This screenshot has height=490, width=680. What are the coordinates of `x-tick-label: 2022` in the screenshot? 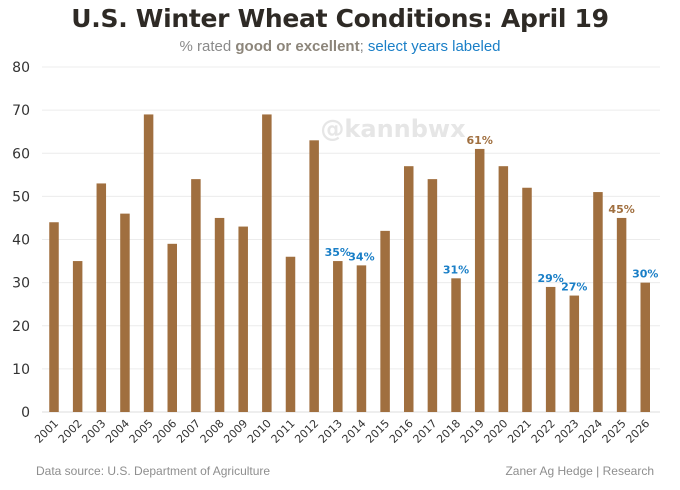 It's located at (543, 431).